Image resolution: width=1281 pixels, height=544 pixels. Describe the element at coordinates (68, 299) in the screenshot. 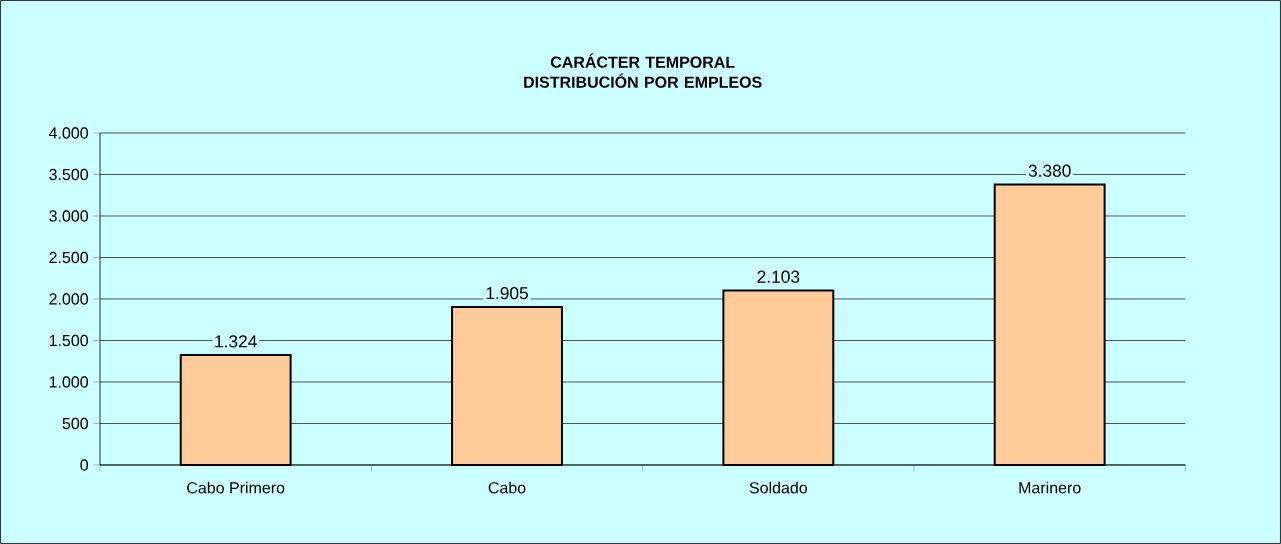

I see `y-tick-label: 2.000` at that location.